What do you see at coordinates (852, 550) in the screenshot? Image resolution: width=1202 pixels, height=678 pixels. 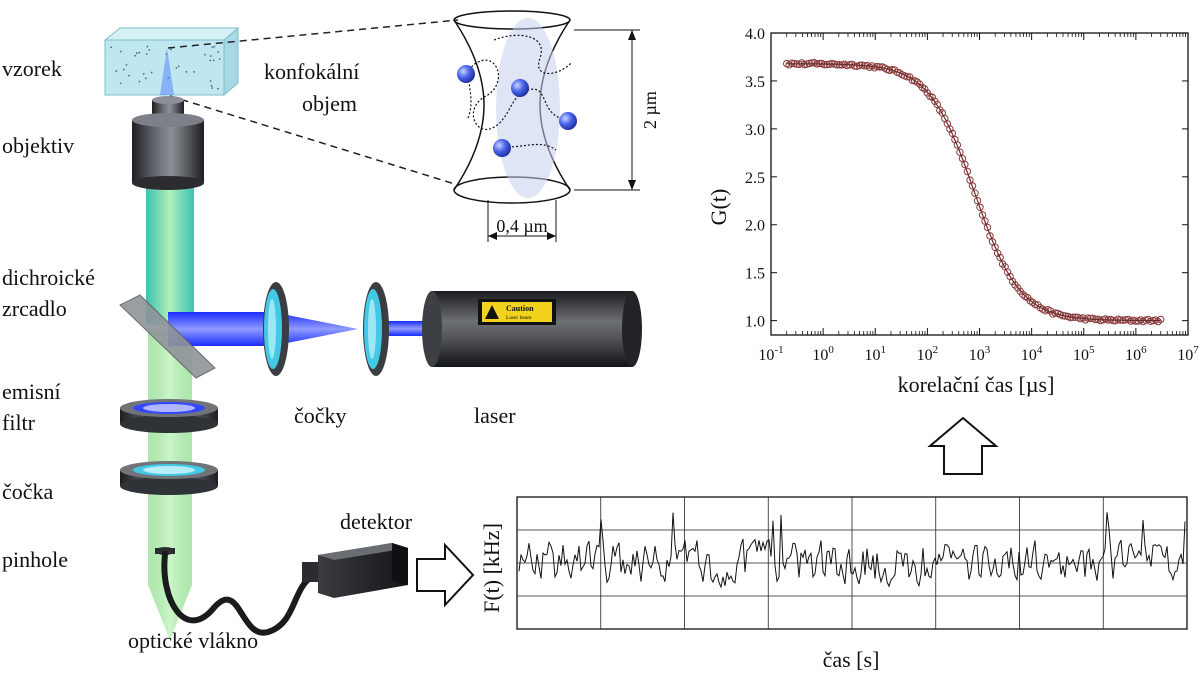 I see `trace-signal` at bounding box center [852, 550].